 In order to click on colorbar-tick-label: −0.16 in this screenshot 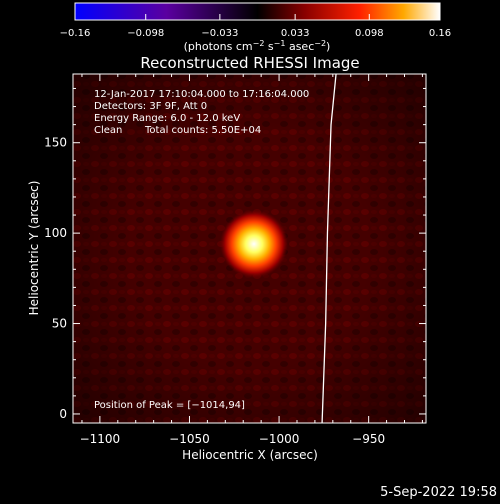, I will do `click(75, 33)`.